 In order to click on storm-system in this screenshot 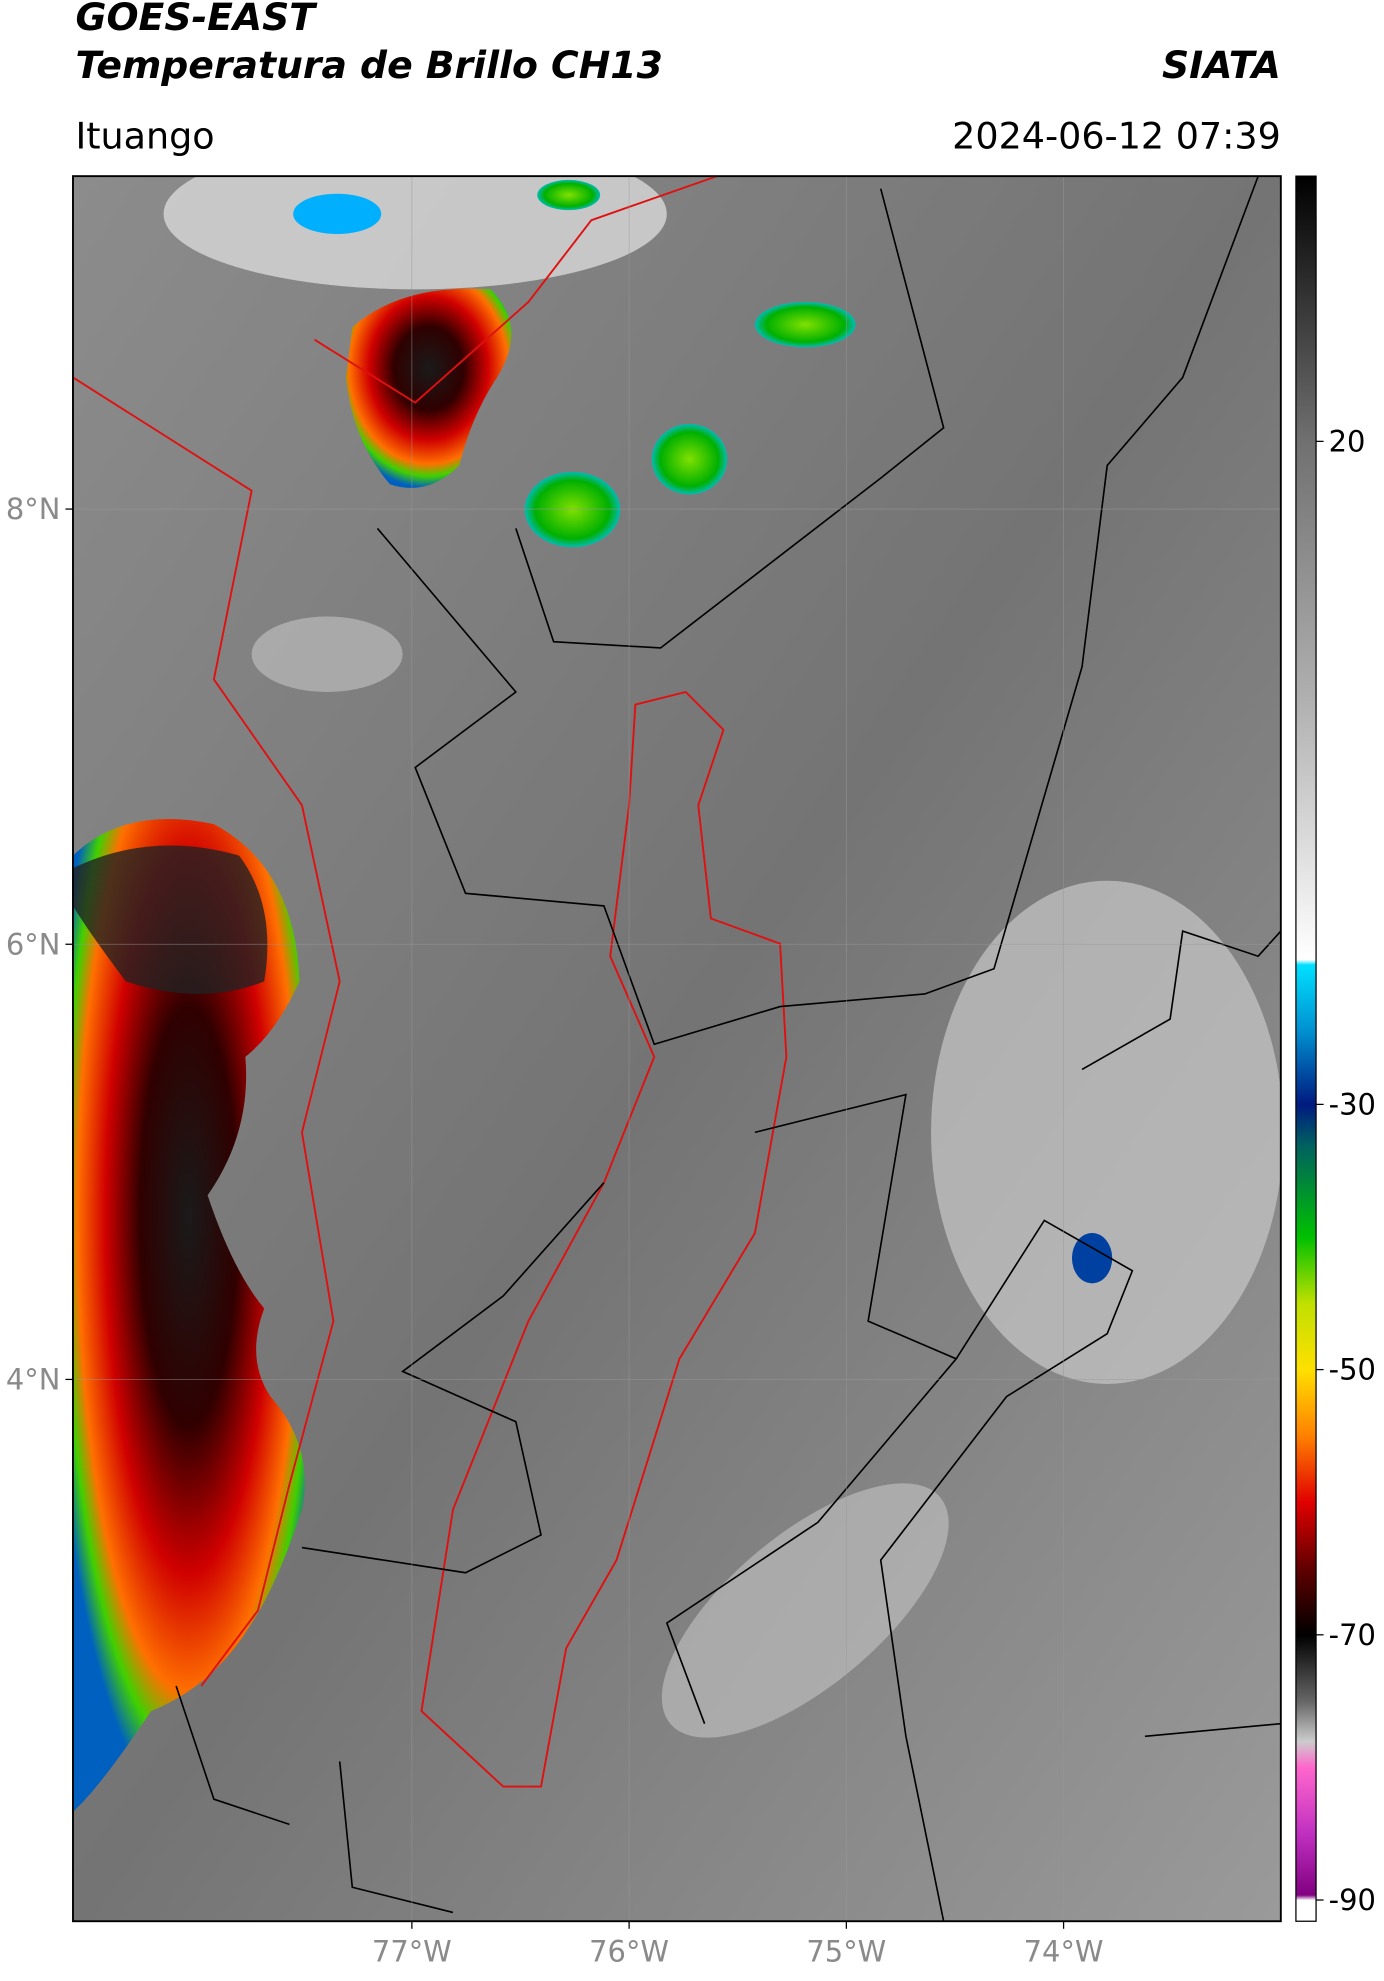, I will do `click(188, 1315)`.